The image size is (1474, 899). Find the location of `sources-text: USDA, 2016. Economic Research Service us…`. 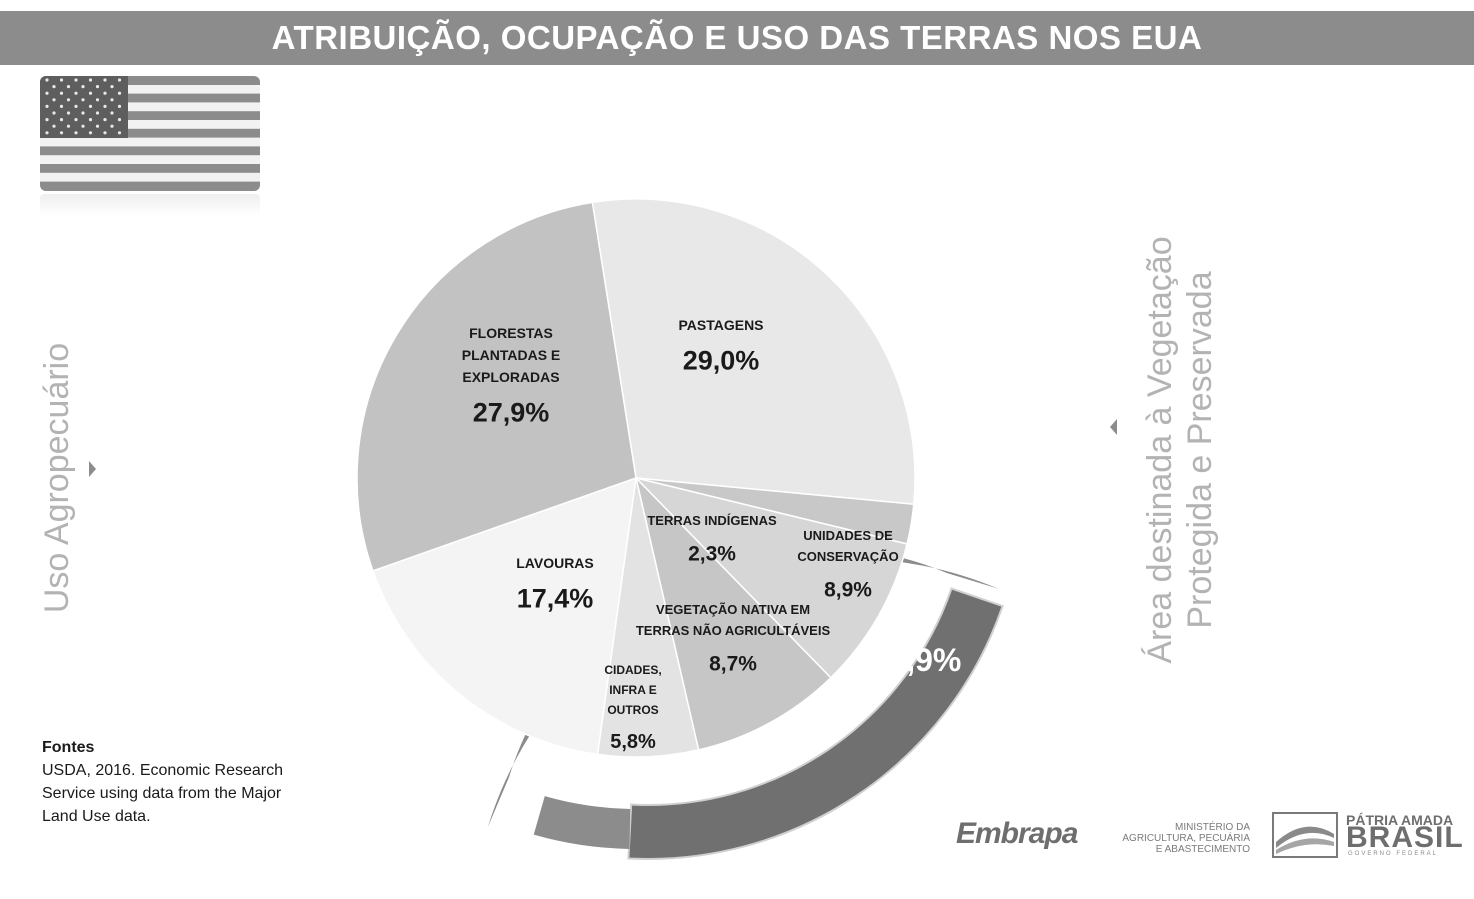

sources-text: USDA, 2016. Economic Research Service us… is located at coordinates (162, 793).